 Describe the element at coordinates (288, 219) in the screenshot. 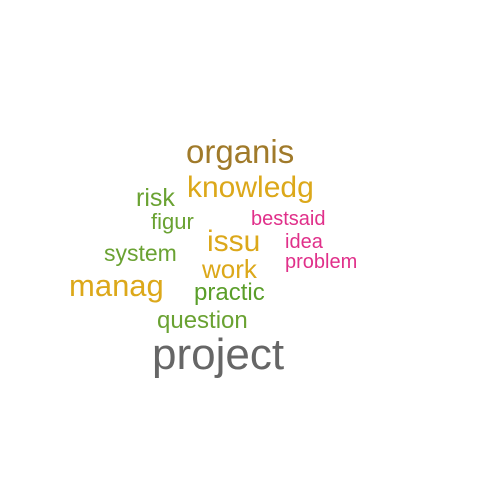

I see `word-bestsaid: bestsaid` at that location.